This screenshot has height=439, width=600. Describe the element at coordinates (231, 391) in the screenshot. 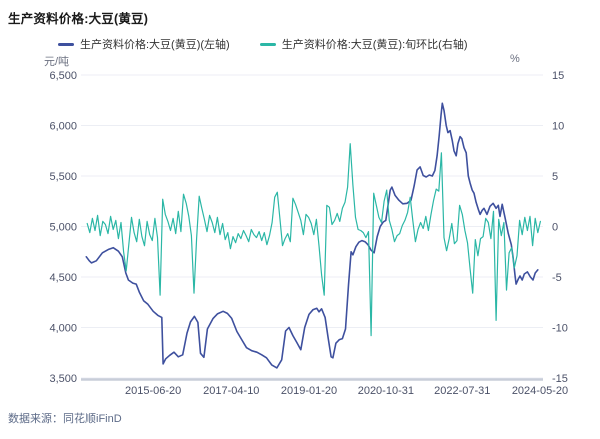

I see `x-axis-tick: 2017-04-10` at that location.